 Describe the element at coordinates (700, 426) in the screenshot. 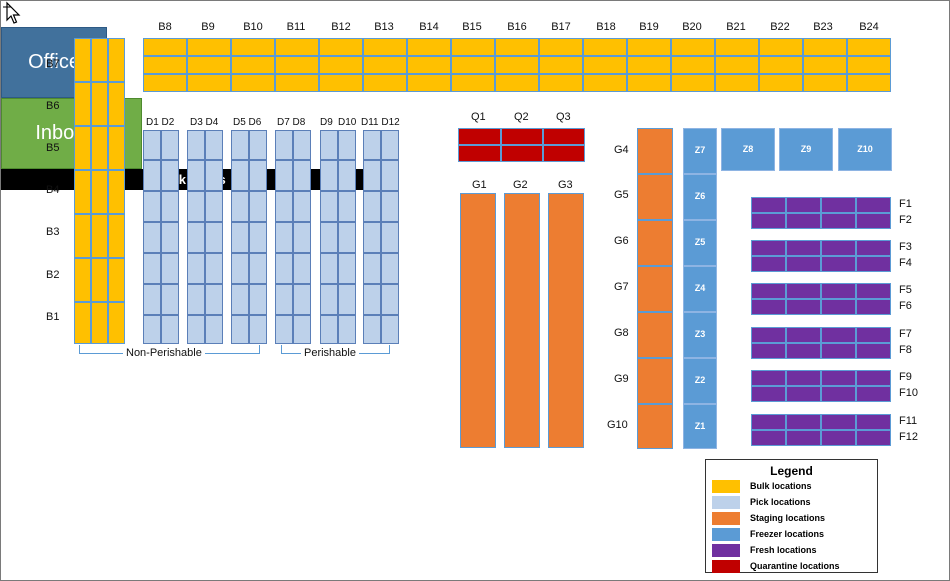

I see `freezer-location: Z1` at that location.